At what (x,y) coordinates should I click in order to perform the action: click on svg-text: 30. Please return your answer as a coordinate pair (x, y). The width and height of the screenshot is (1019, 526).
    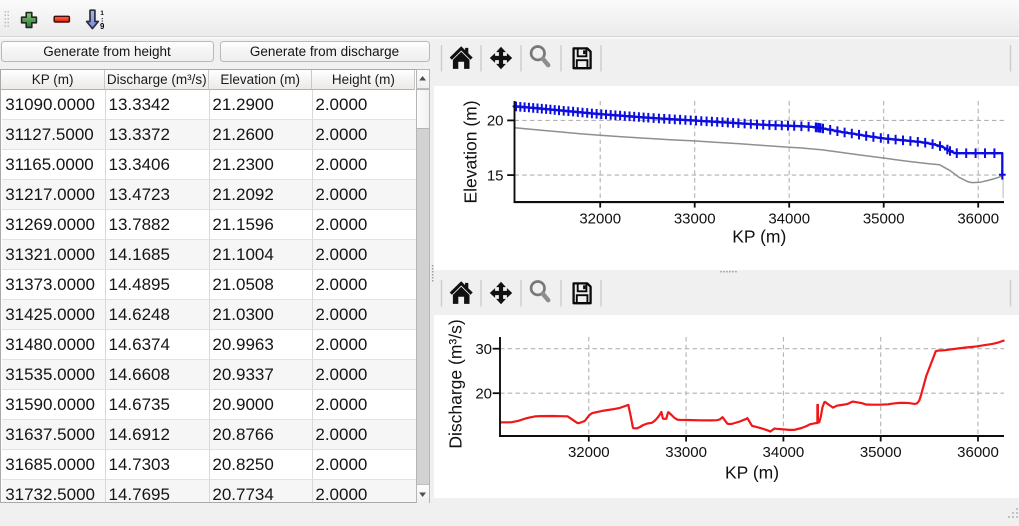
    Looking at the image, I should click on (483, 349).